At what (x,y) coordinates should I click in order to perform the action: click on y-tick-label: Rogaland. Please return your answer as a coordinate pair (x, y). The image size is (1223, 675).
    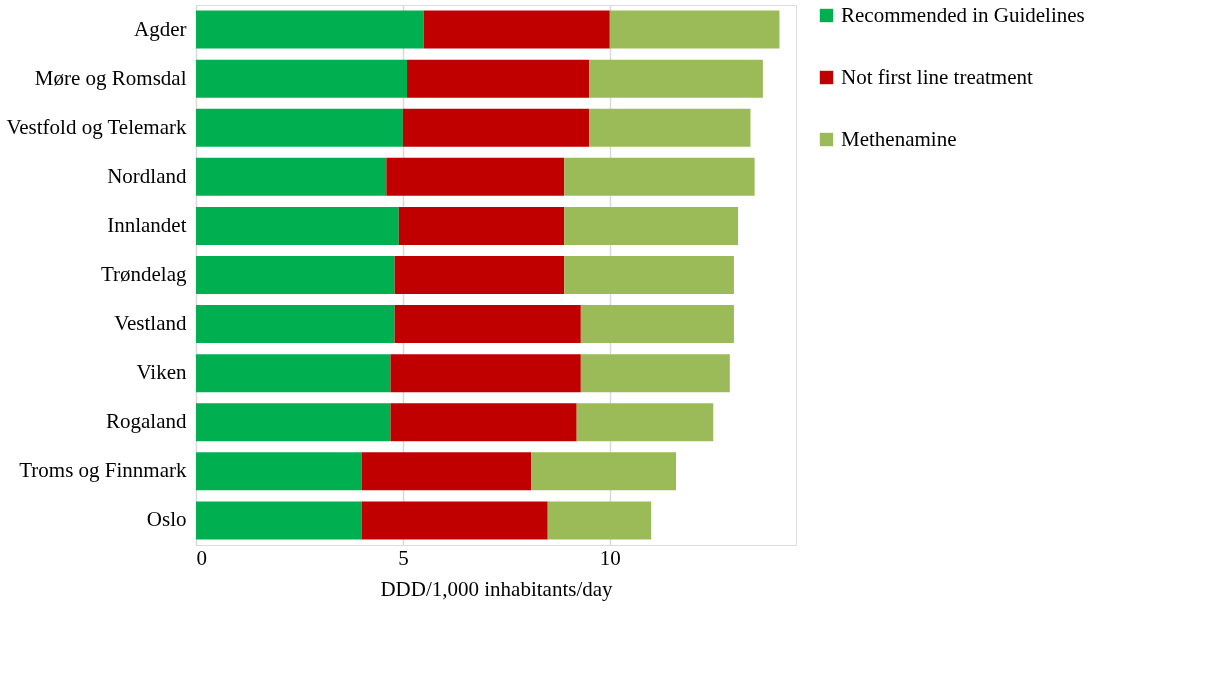
    Looking at the image, I should click on (146, 421).